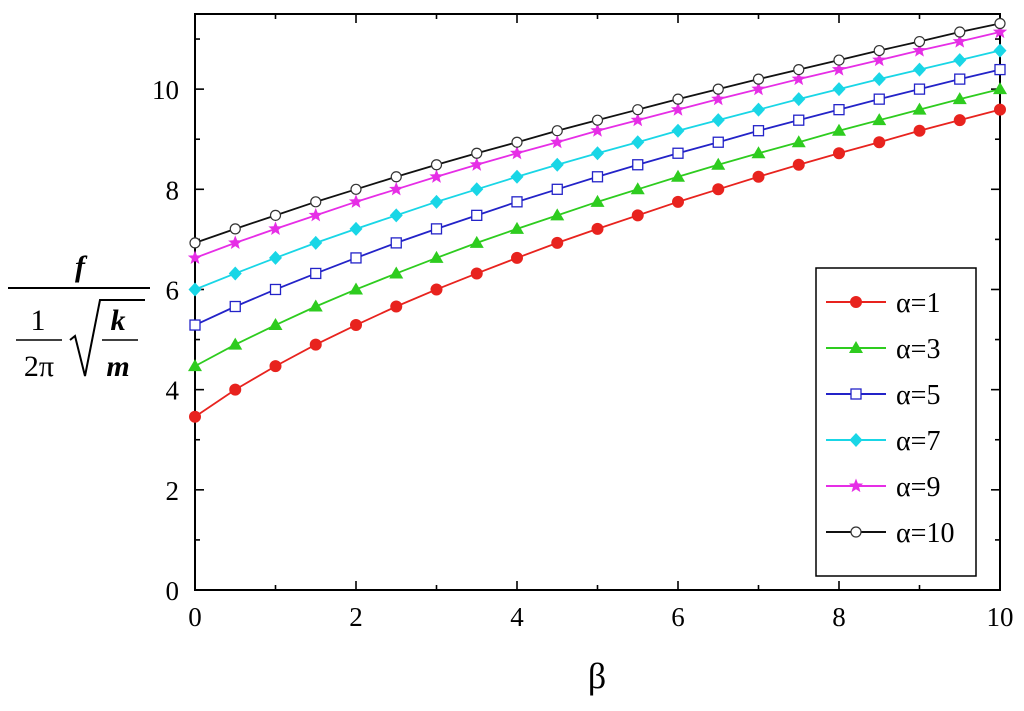 This screenshot has height=711, width=1024. Describe the element at coordinates (918, 303) in the screenshot. I see `legend-label: α=1` at that location.